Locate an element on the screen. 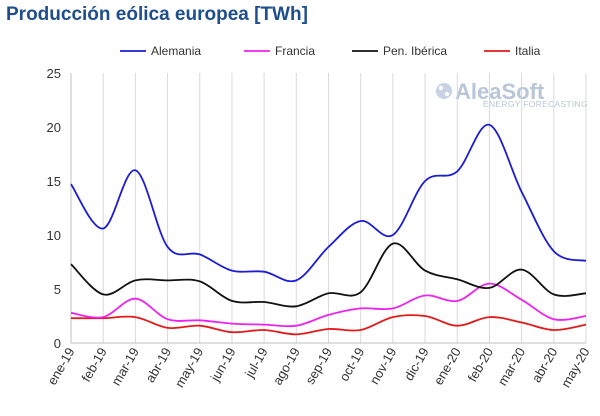 The height and width of the screenshot is (416, 600). x-tick-label: abr-20 is located at coordinates (545, 365).